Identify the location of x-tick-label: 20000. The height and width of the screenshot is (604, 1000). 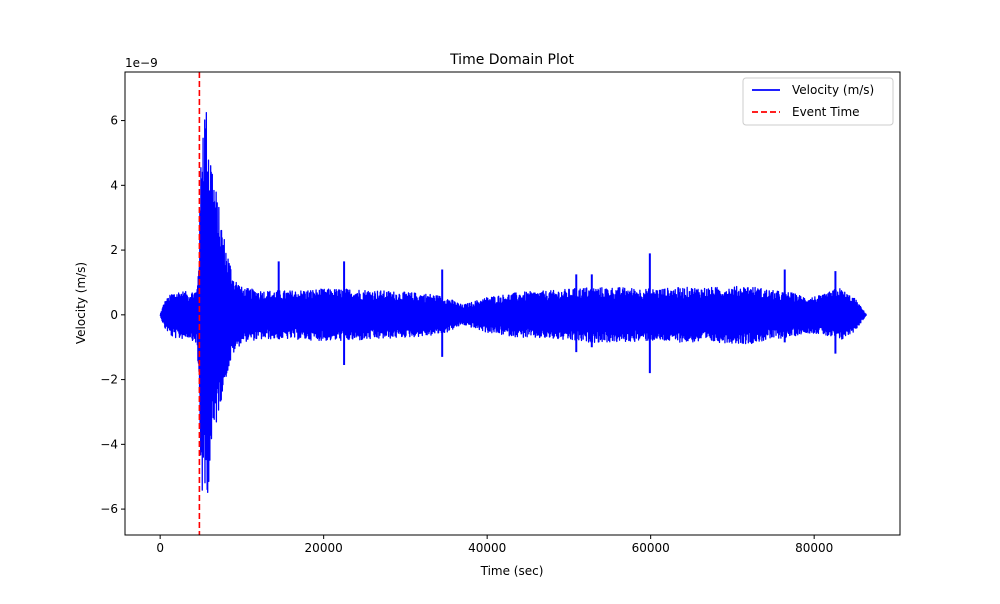
(324, 548).